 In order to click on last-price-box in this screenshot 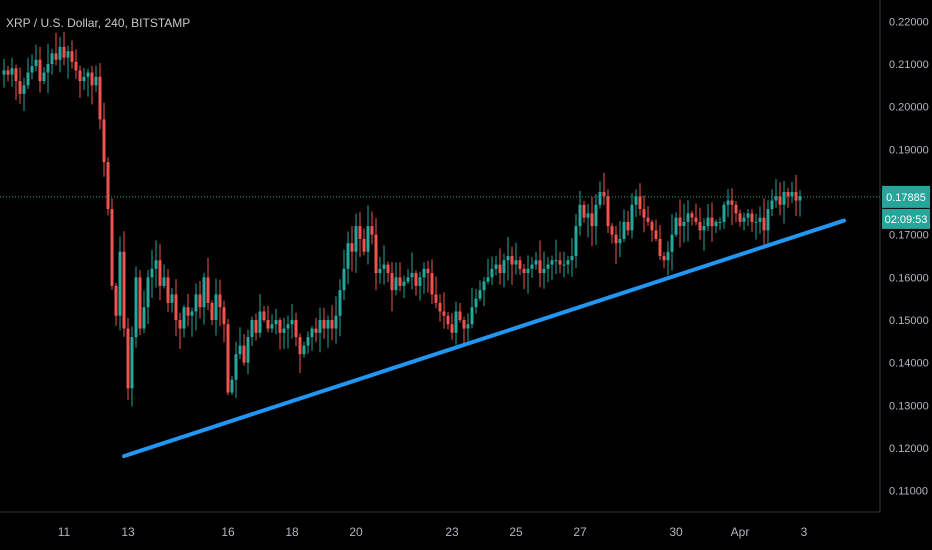, I will do `click(906, 196)`.